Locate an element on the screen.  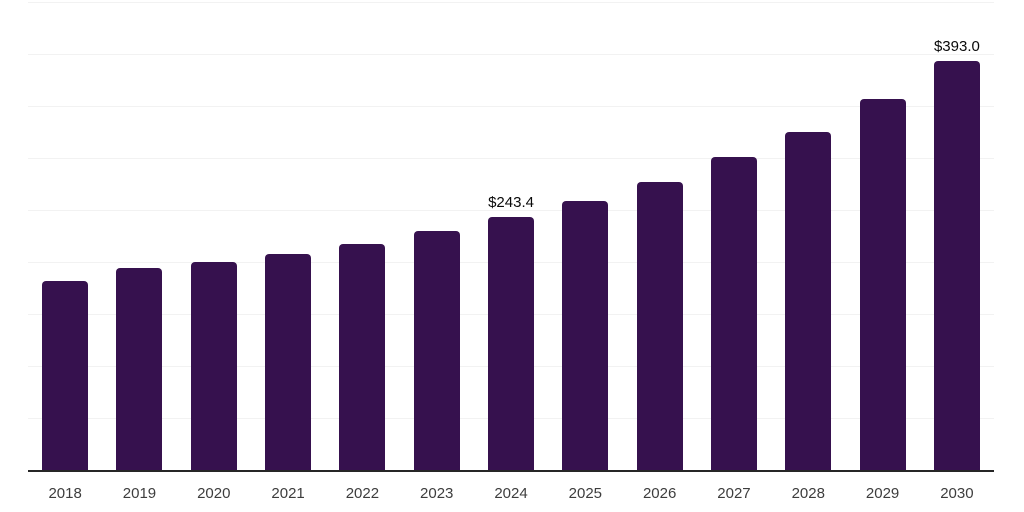
x-tick-label: 2021 is located at coordinates (288, 493).